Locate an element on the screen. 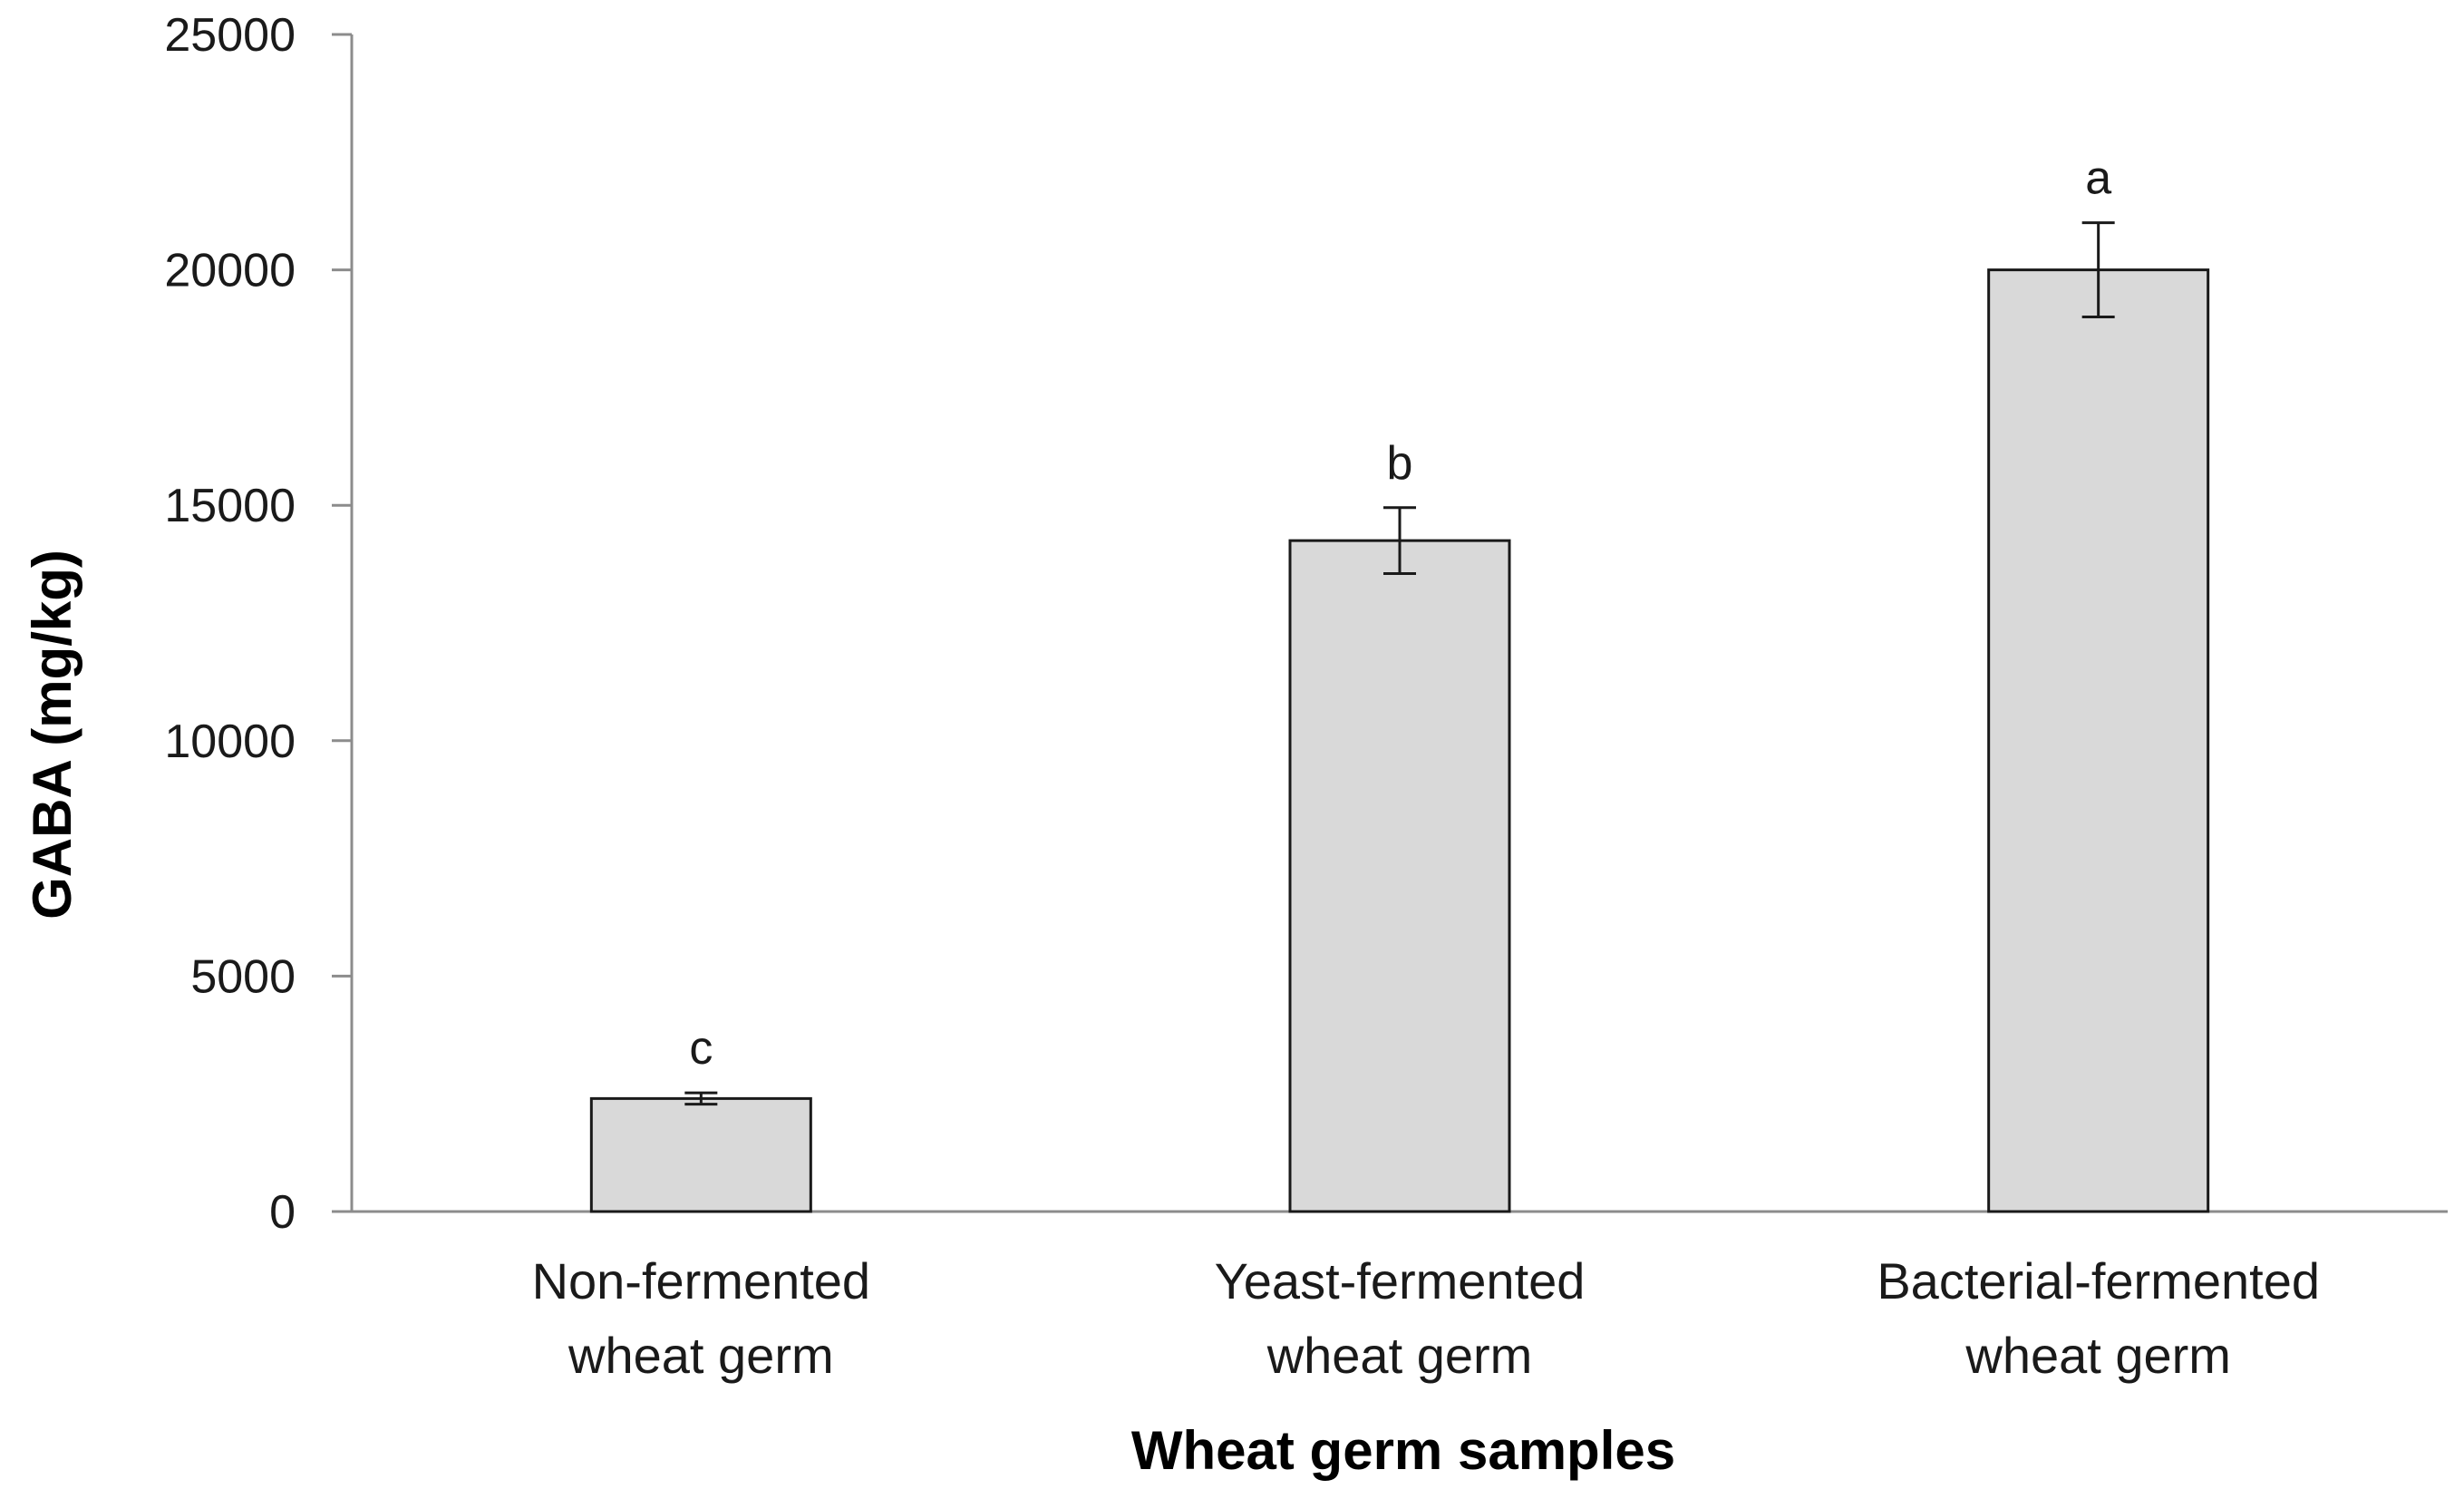  y-tick-label: 0 is located at coordinates (282, 1212).